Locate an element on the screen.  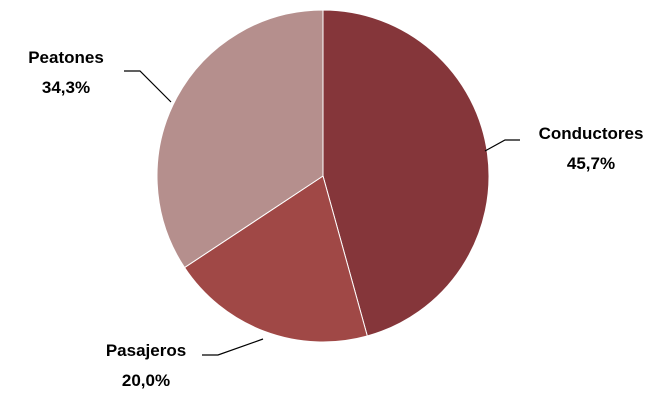
slice-value-label-peatones: 34,3% is located at coordinates (66, 87).